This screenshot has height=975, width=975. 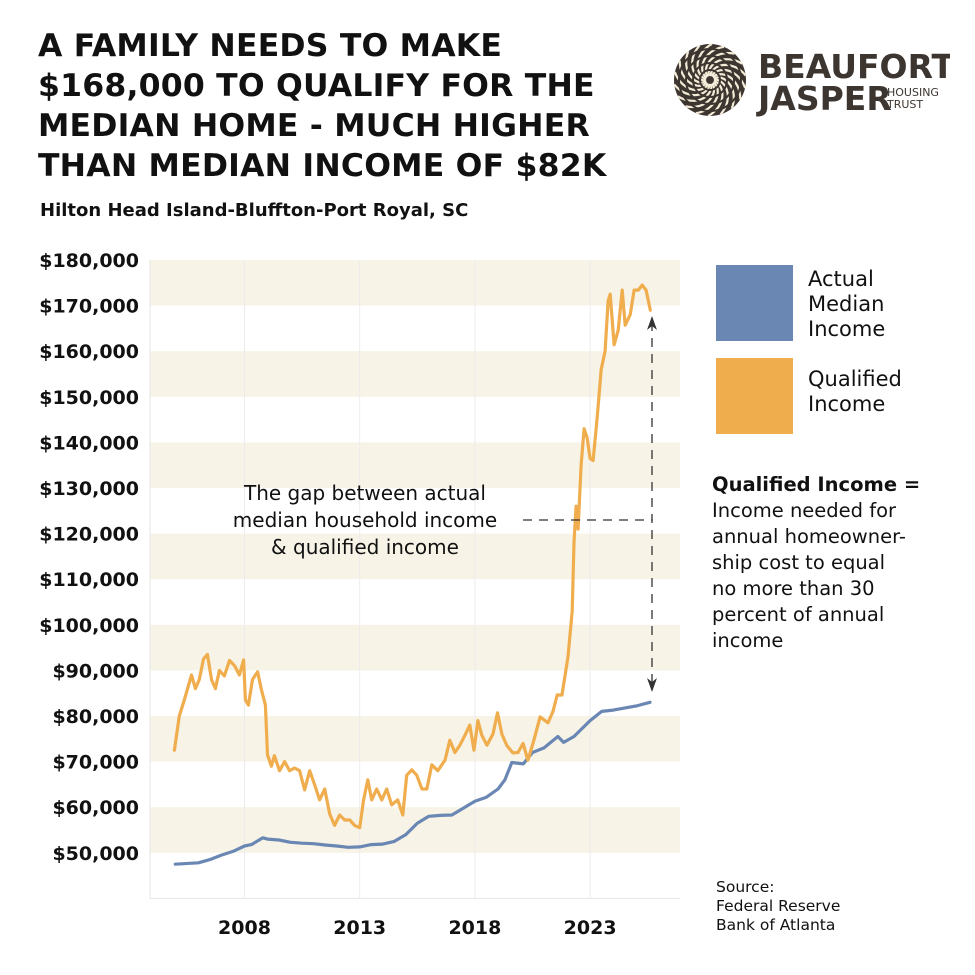 What do you see at coordinates (412, 783) in the screenshot?
I see `actual-median-income-line` at bounding box center [412, 783].